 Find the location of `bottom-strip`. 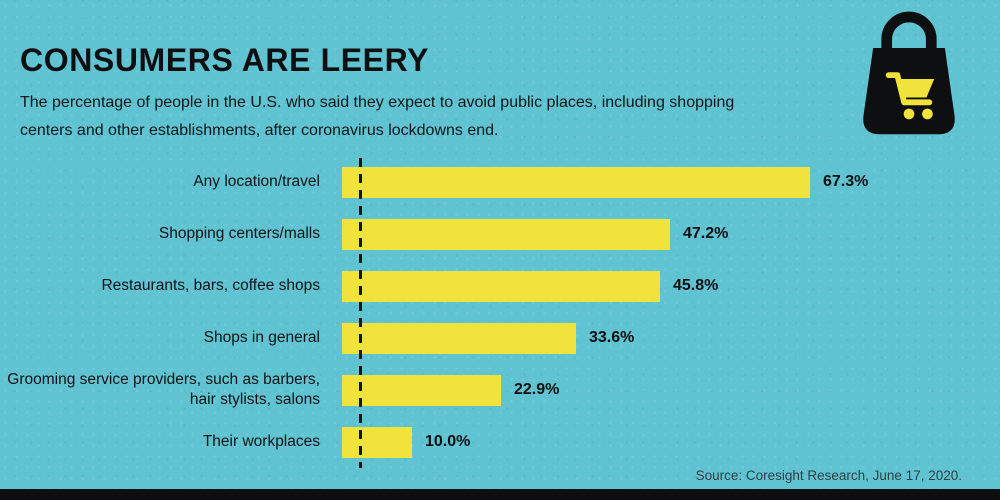

bottom-strip is located at coordinates (500, 494).